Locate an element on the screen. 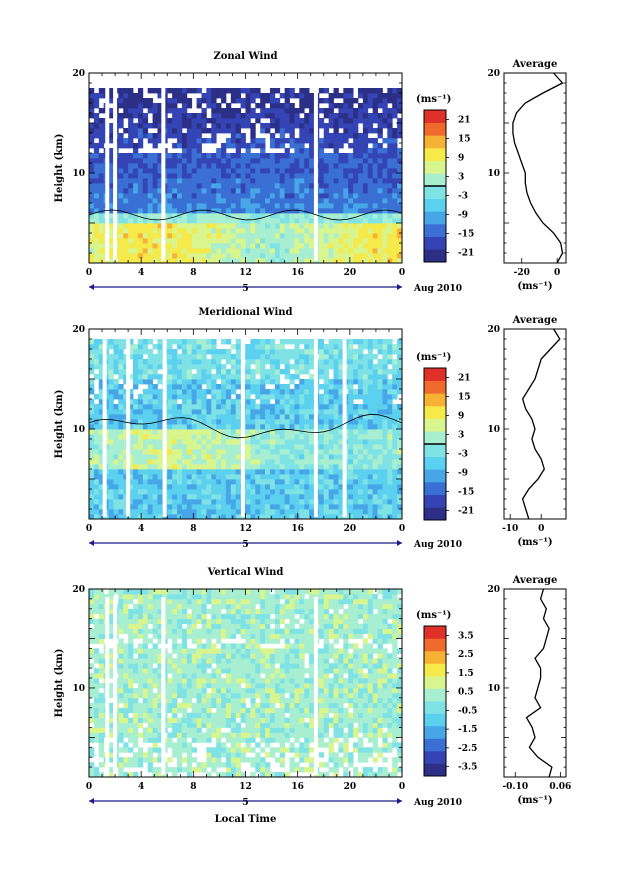  x-tick-label: 12 is located at coordinates (245, 529).